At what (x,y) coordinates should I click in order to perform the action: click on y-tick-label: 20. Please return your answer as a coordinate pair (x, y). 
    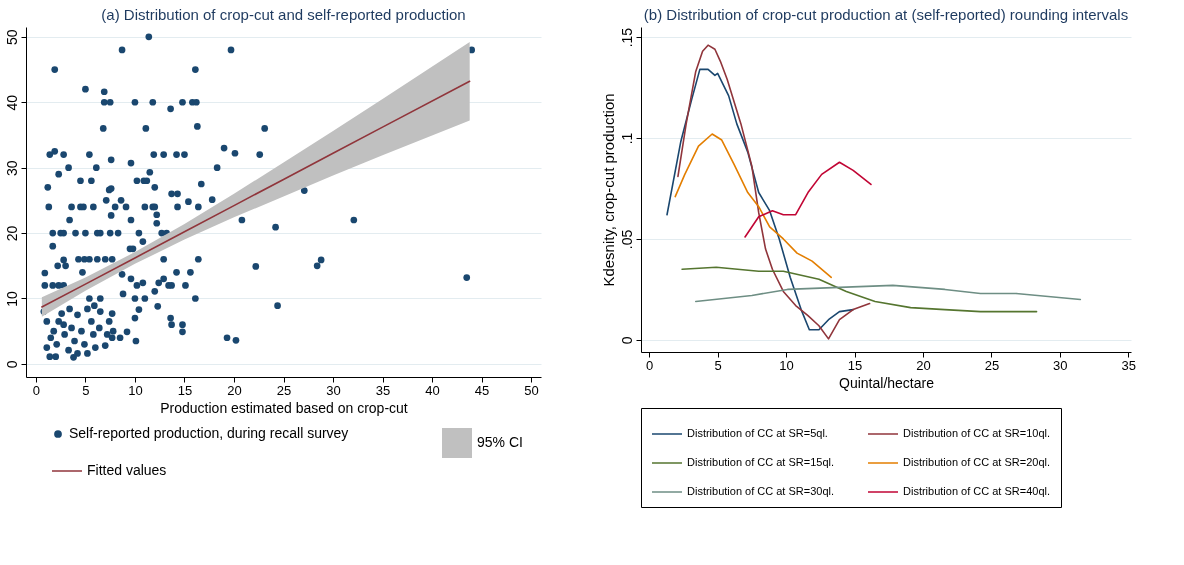
    Looking at the image, I should click on (11, 233).